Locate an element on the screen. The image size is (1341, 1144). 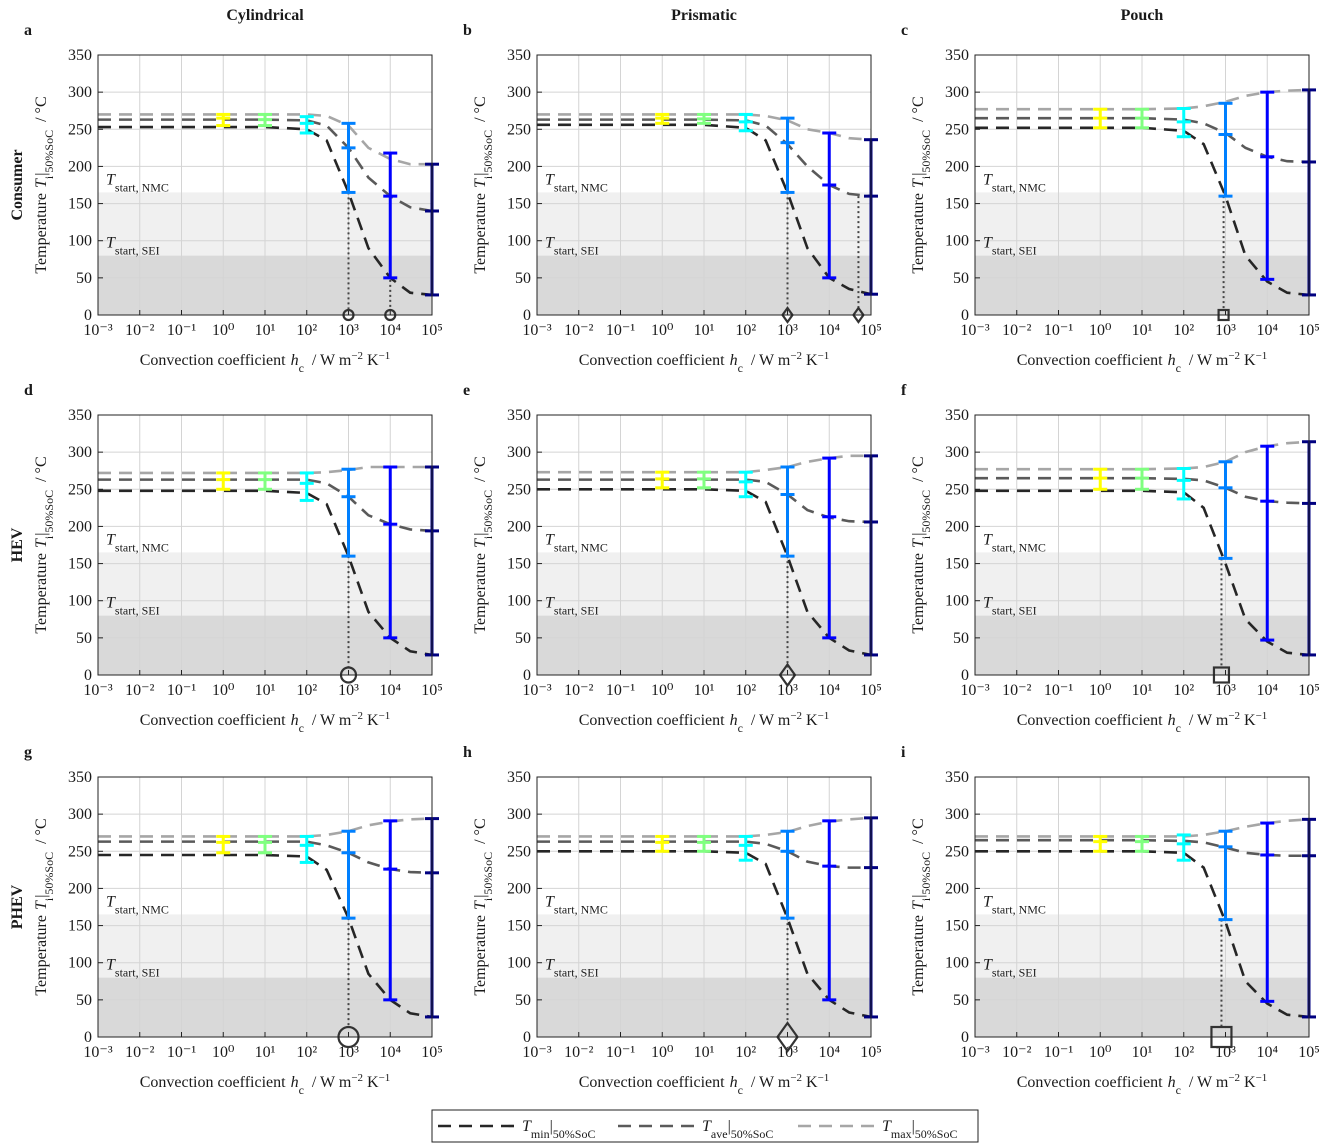
y-tick-label: 0 is located at coordinates (965, 1037).